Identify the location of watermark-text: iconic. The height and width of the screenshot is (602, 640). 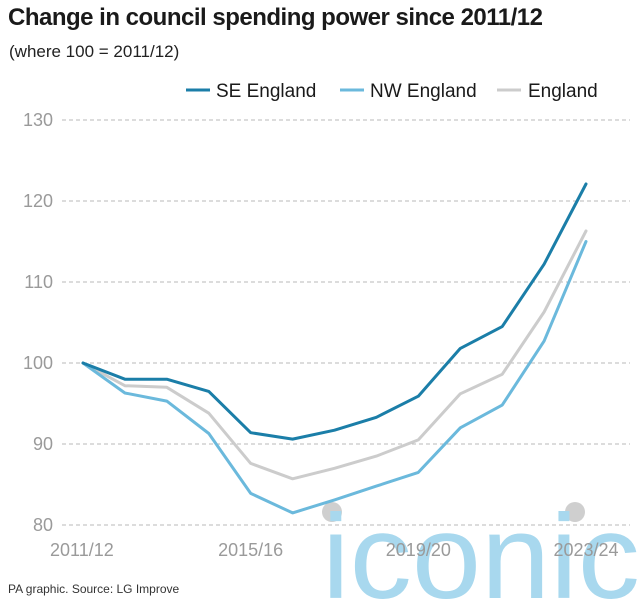
(481, 546).